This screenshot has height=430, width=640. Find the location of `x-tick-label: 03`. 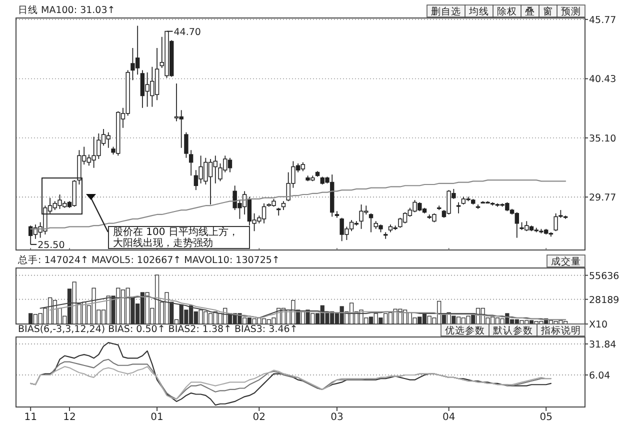

x-tick-label: 03 is located at coordinates (337, 417).